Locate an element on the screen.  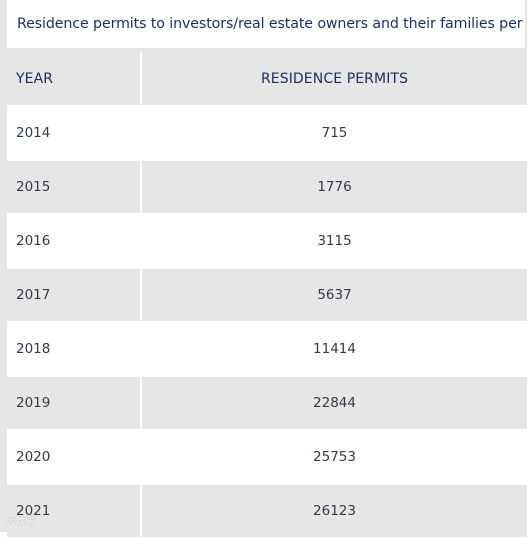
table-row: 2014 715 is located at coordinates (267, 133).